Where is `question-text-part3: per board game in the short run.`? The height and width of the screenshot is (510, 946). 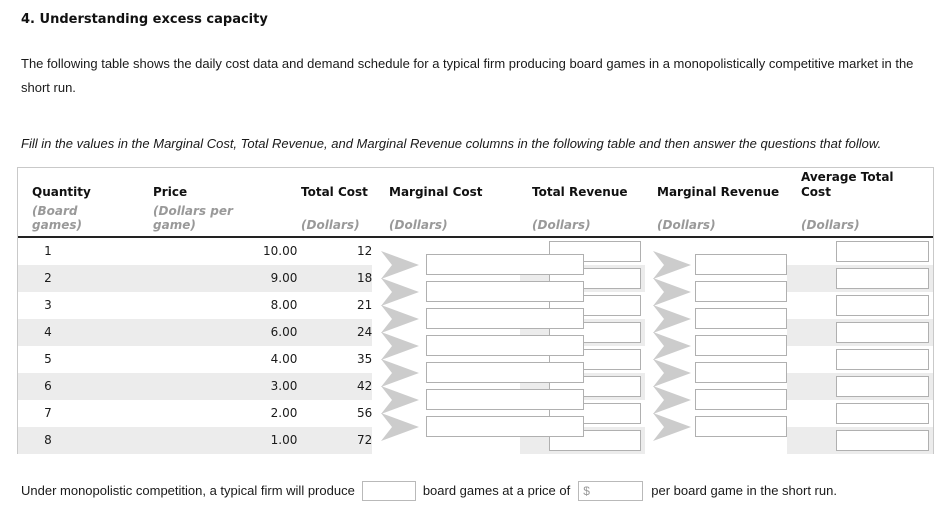 question-text-part3: per board game in the short run. is located at coordinates (744, 490).